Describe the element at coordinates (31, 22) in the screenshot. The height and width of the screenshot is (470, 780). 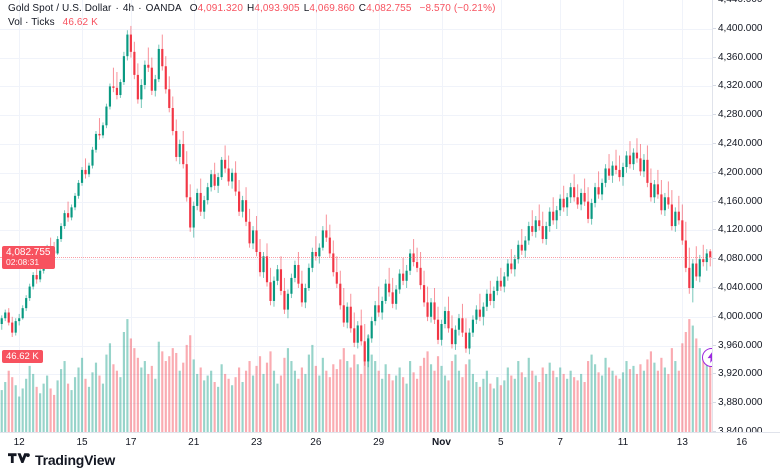
I see `volume-study-label: Vol · Ticks` at that location.